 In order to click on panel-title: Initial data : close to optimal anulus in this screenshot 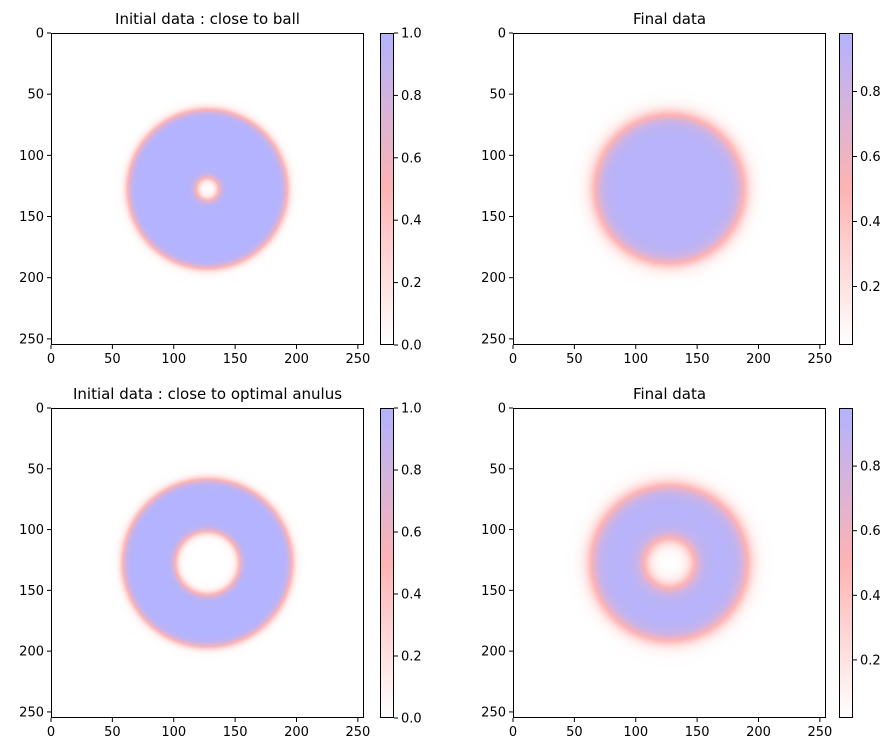, I will do `click(207, 394)`.